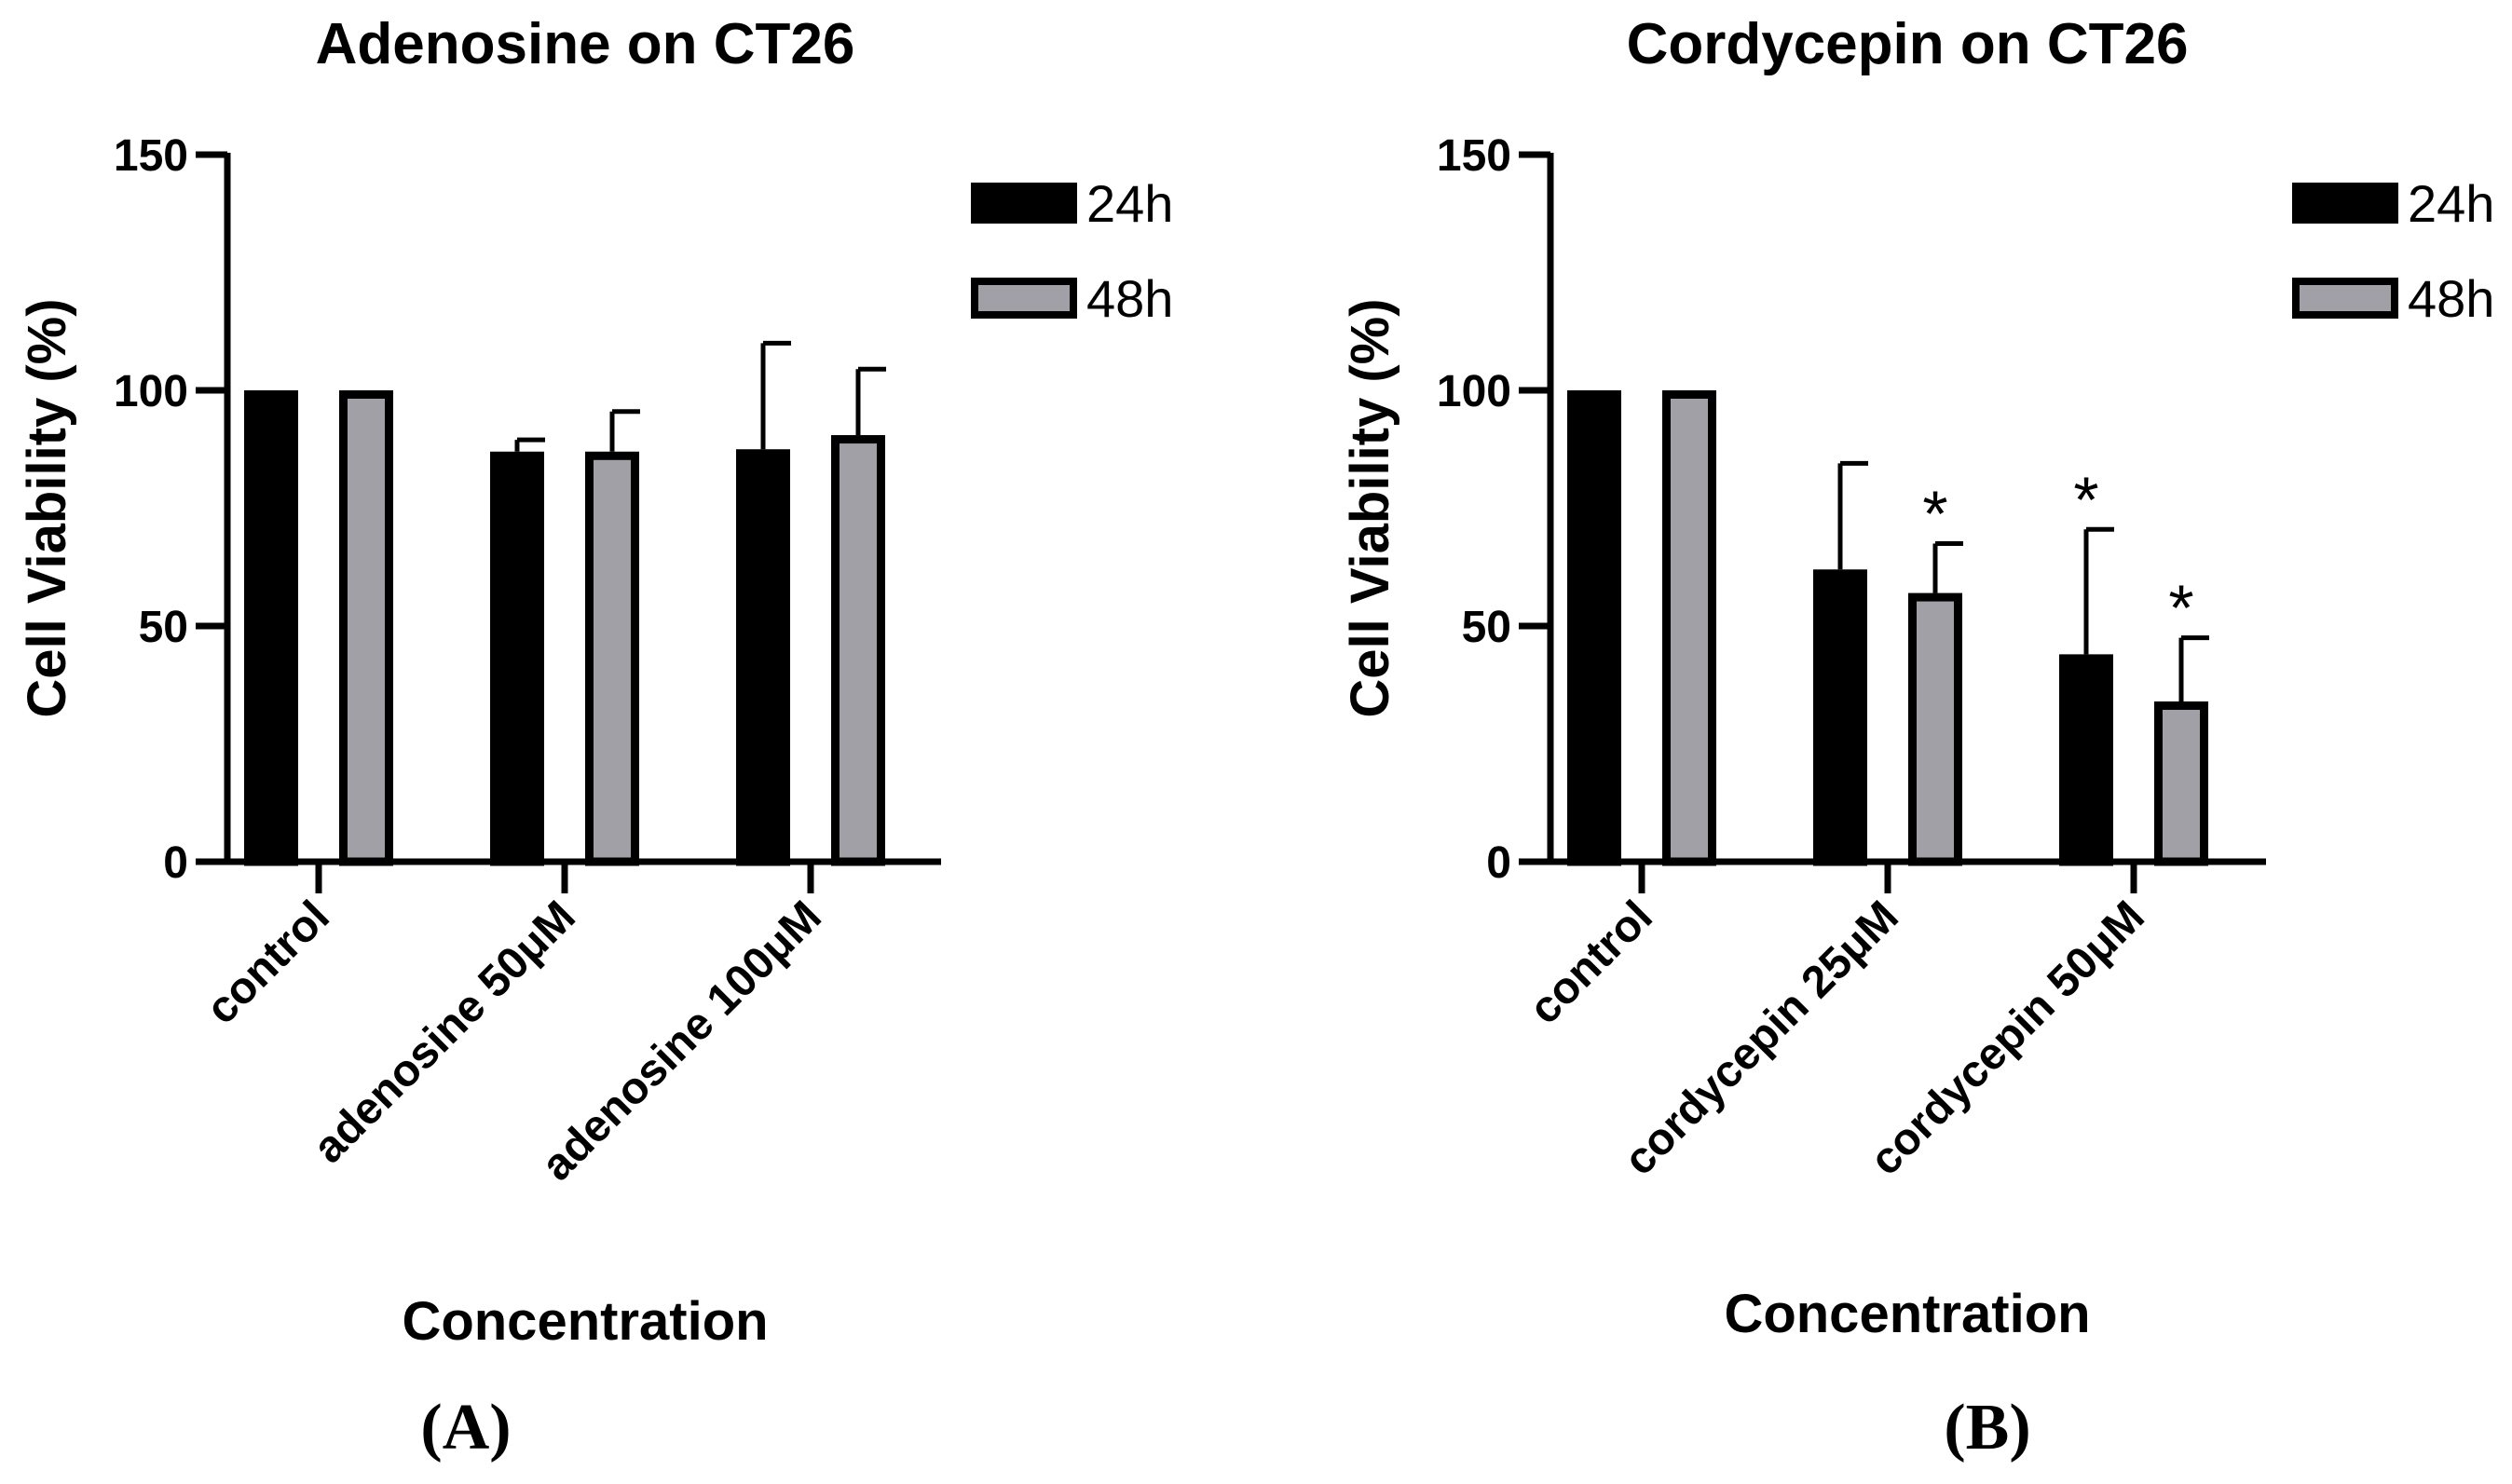  I want to click on panel-label: (B), so click(1987, 1428).